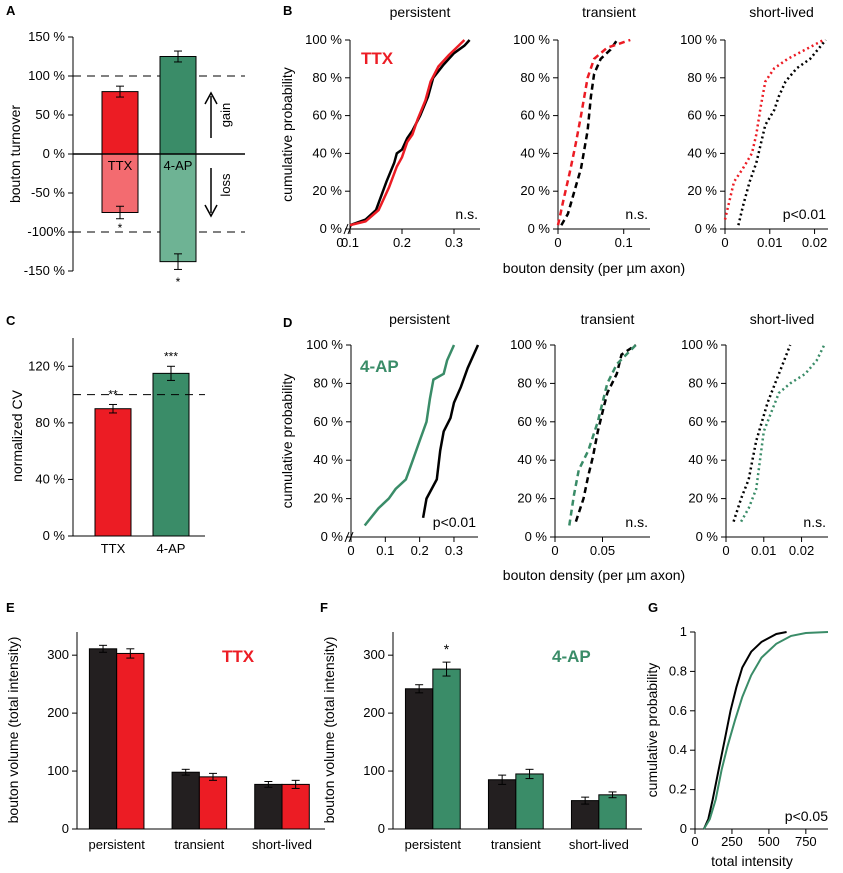  I want to click on G-xtick-label: 250, so click(732, 841).